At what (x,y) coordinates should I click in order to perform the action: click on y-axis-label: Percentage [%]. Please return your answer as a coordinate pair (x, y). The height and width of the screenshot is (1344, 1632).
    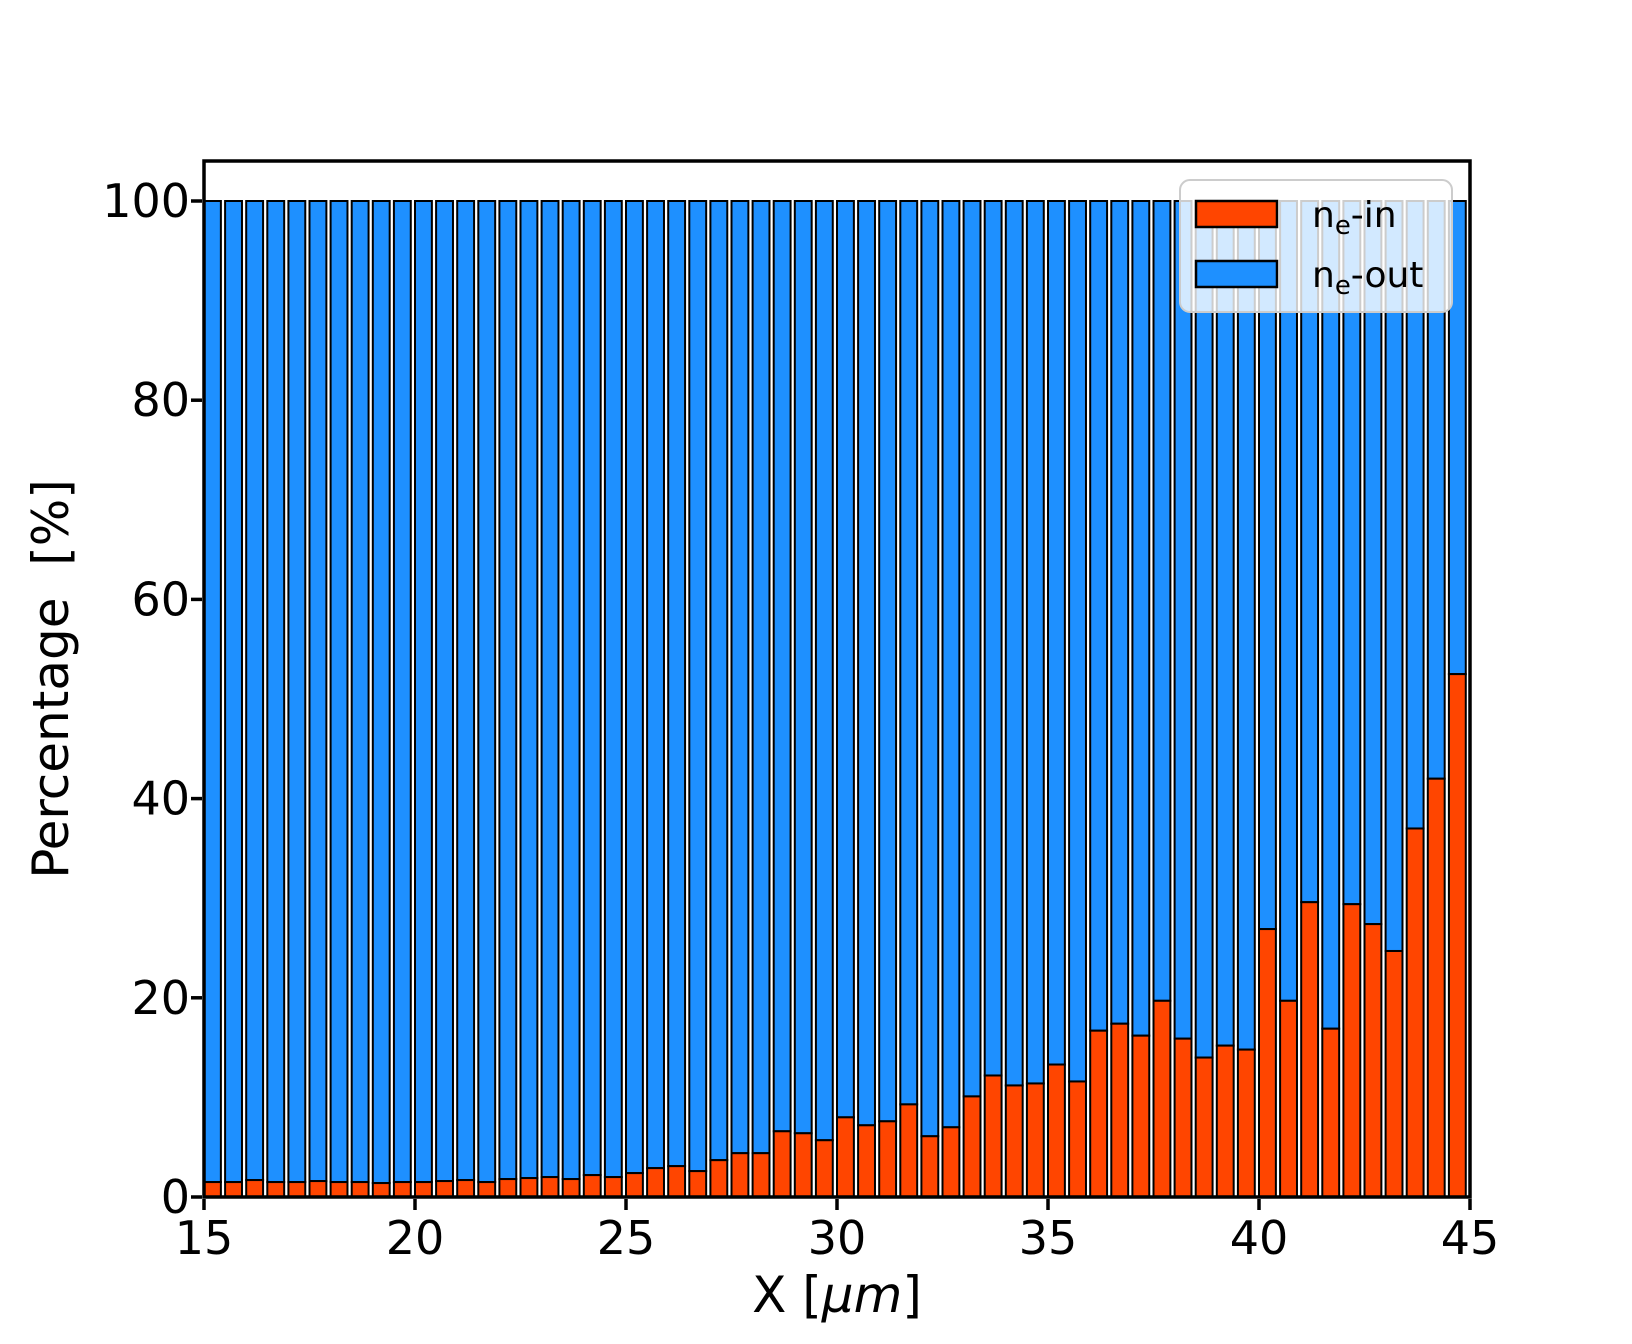
    Looking at the image, I should click on (51, 679).